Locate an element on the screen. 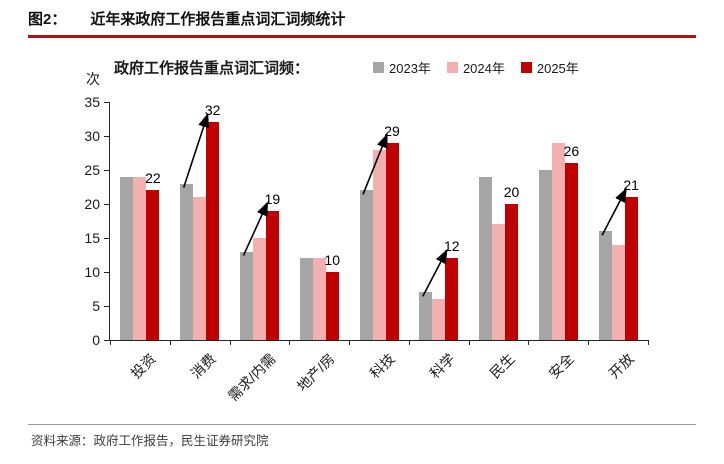  bar-2025年-投资 is located at coordinates (153, 265).